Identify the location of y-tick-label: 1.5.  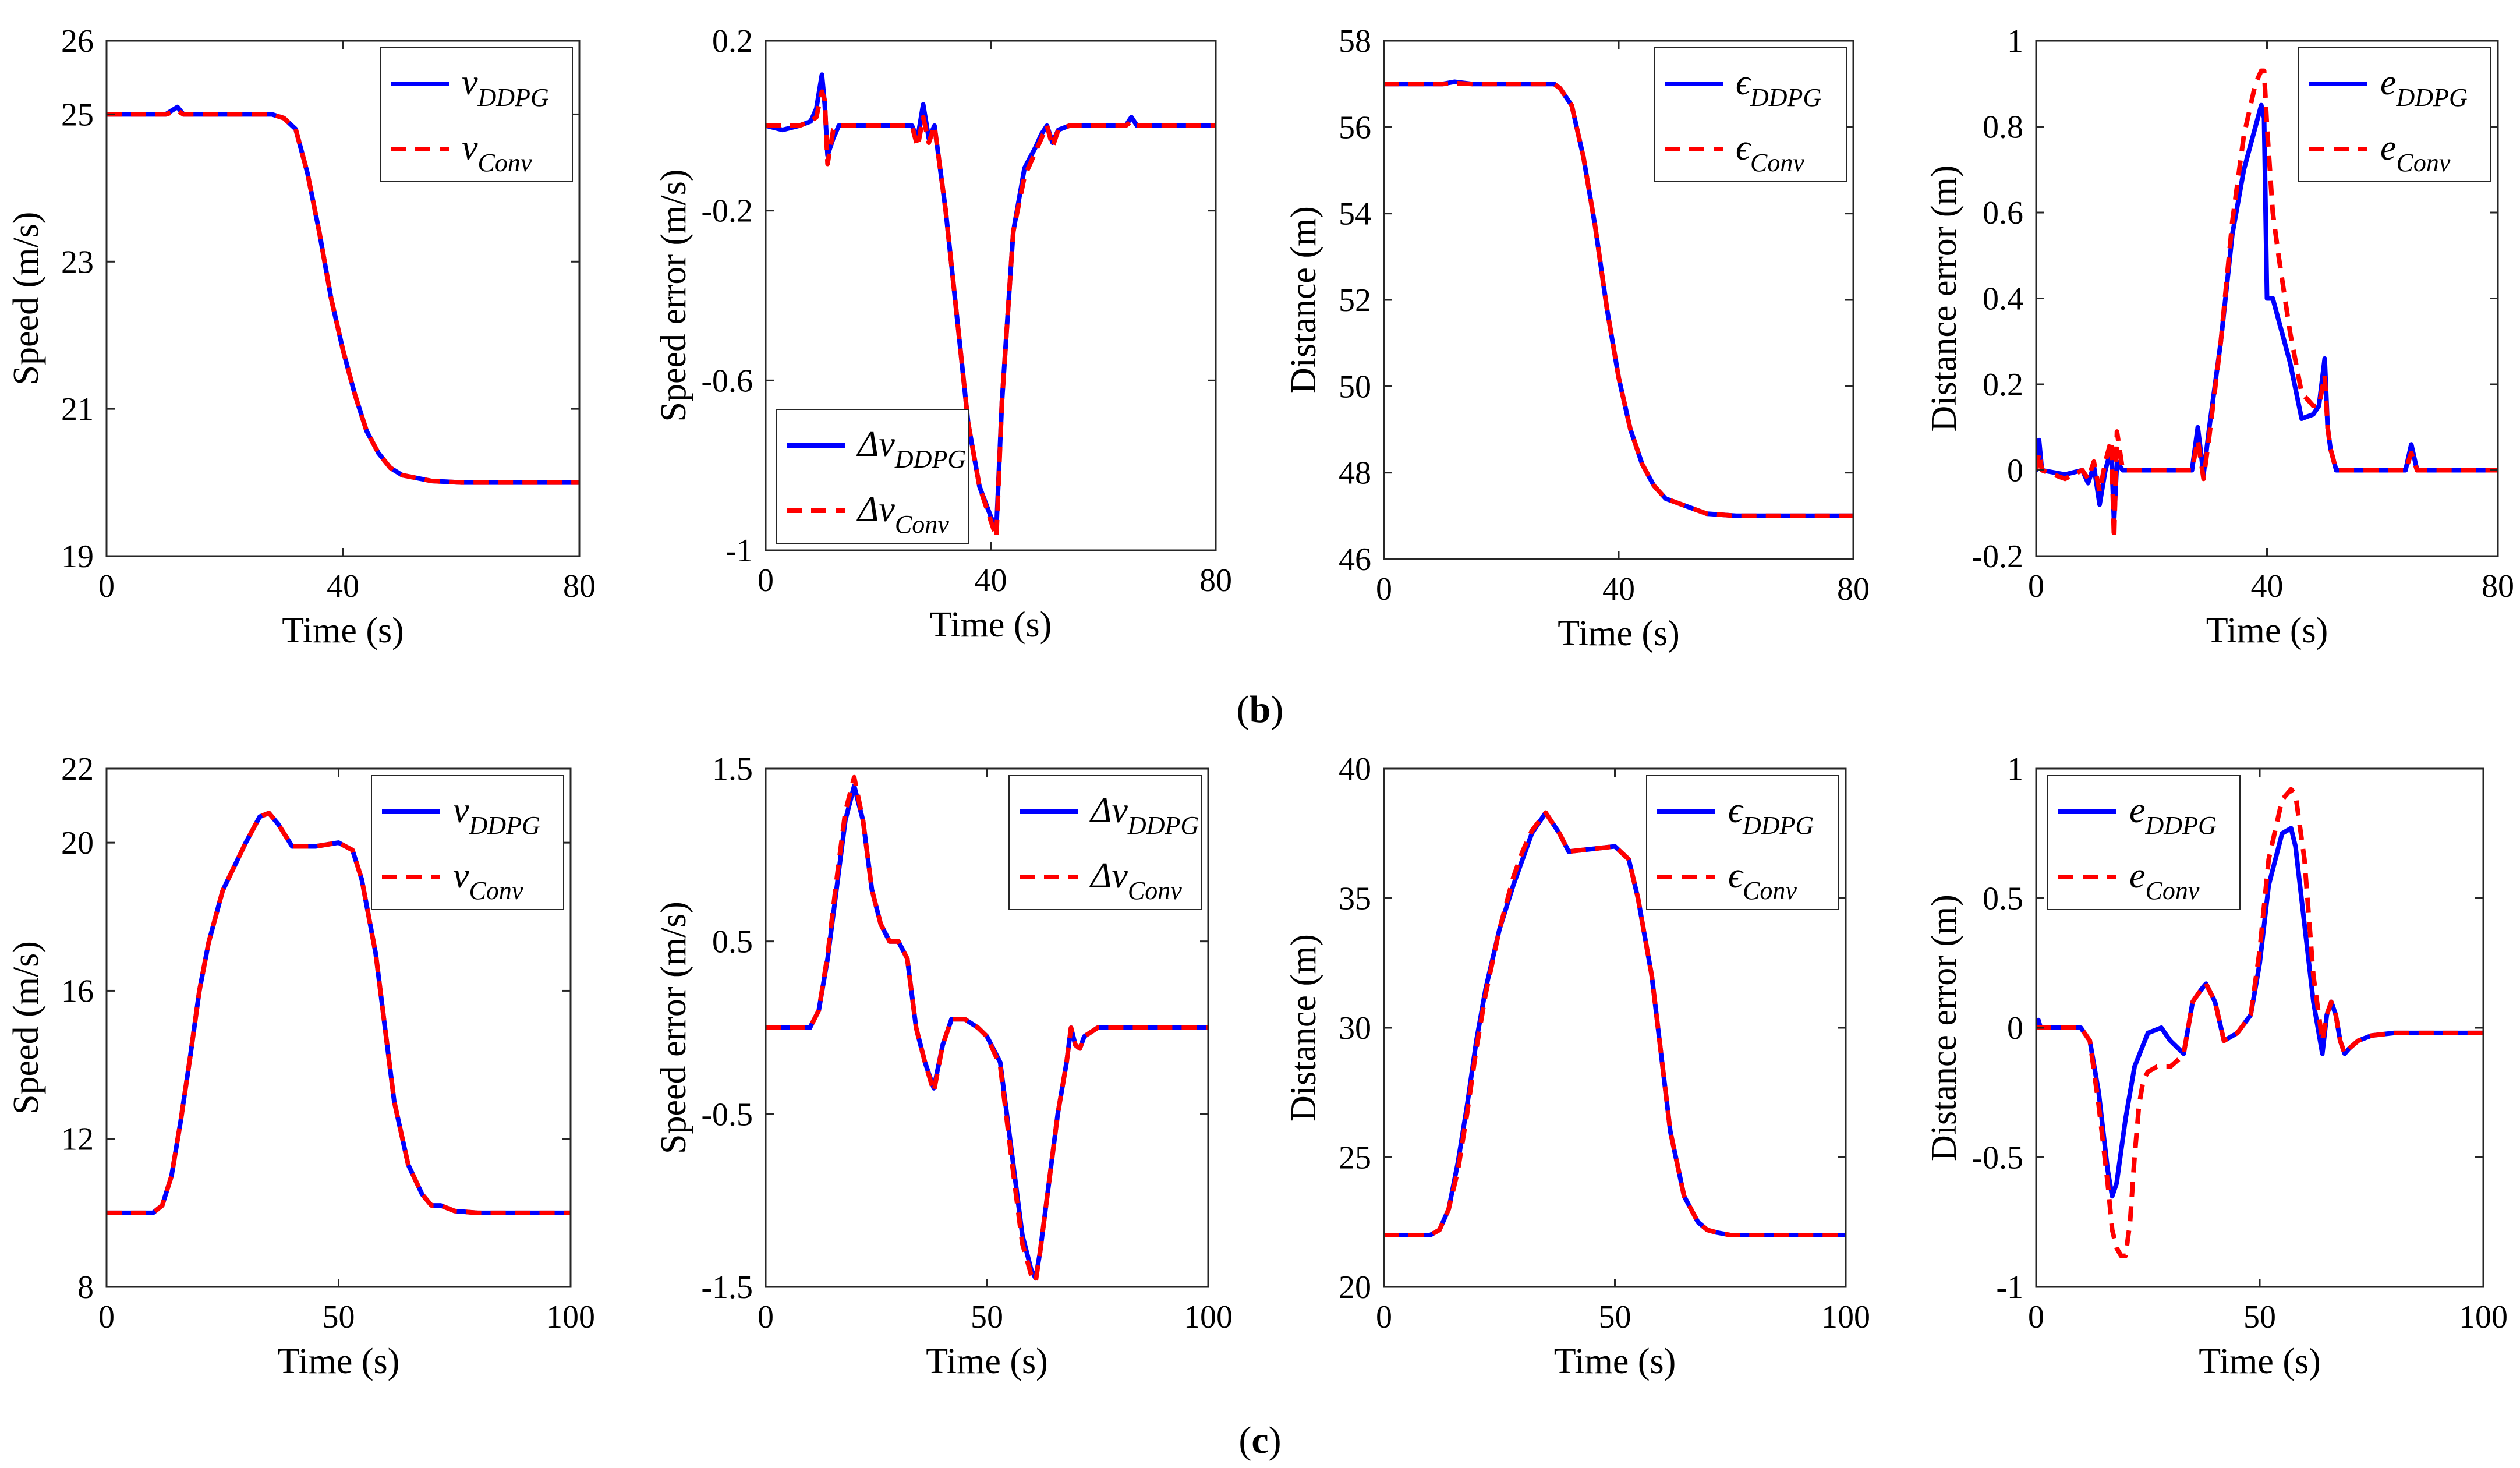
(732, 769).